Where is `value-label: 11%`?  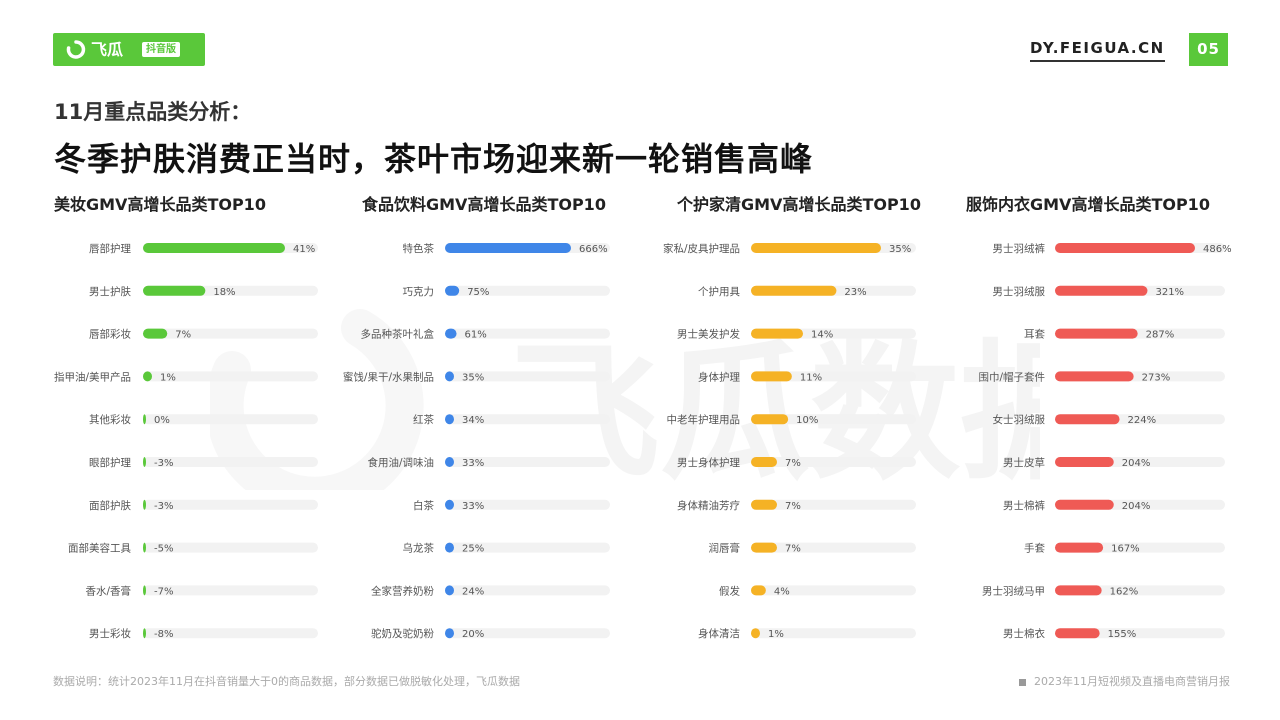
value-label: 11% is located at coordinates (811, 377).